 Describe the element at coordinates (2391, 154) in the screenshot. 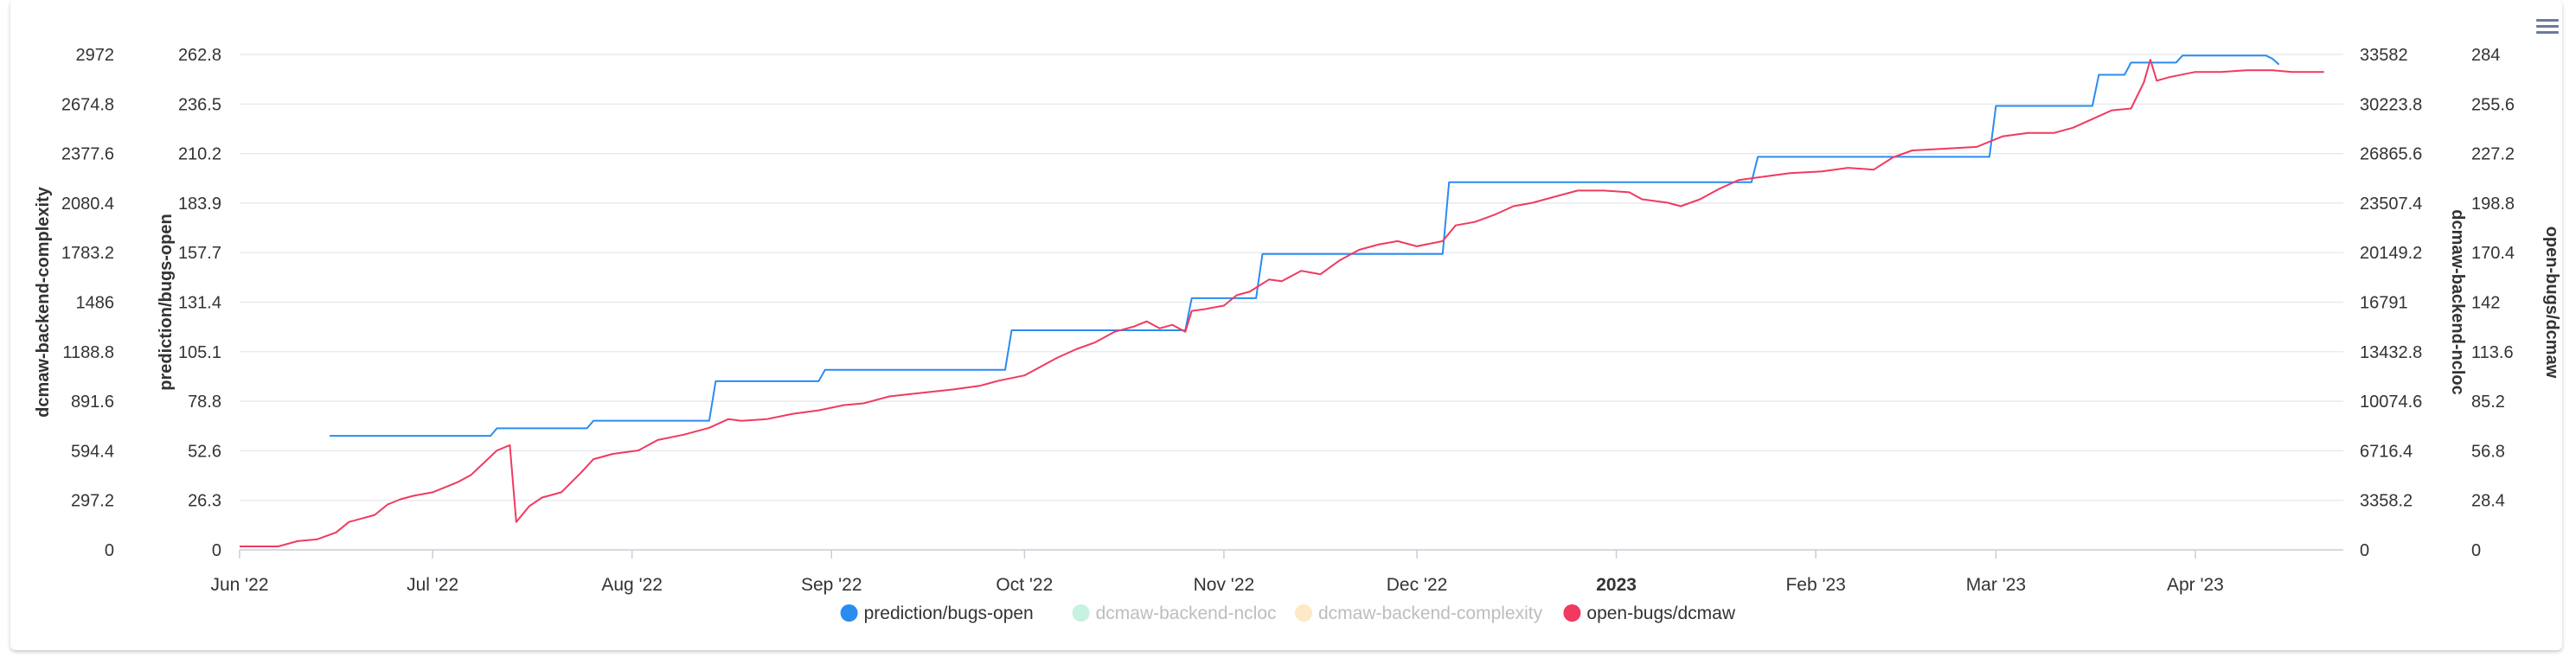

I see `ncloc-tick-label: 26865.6` at that location.